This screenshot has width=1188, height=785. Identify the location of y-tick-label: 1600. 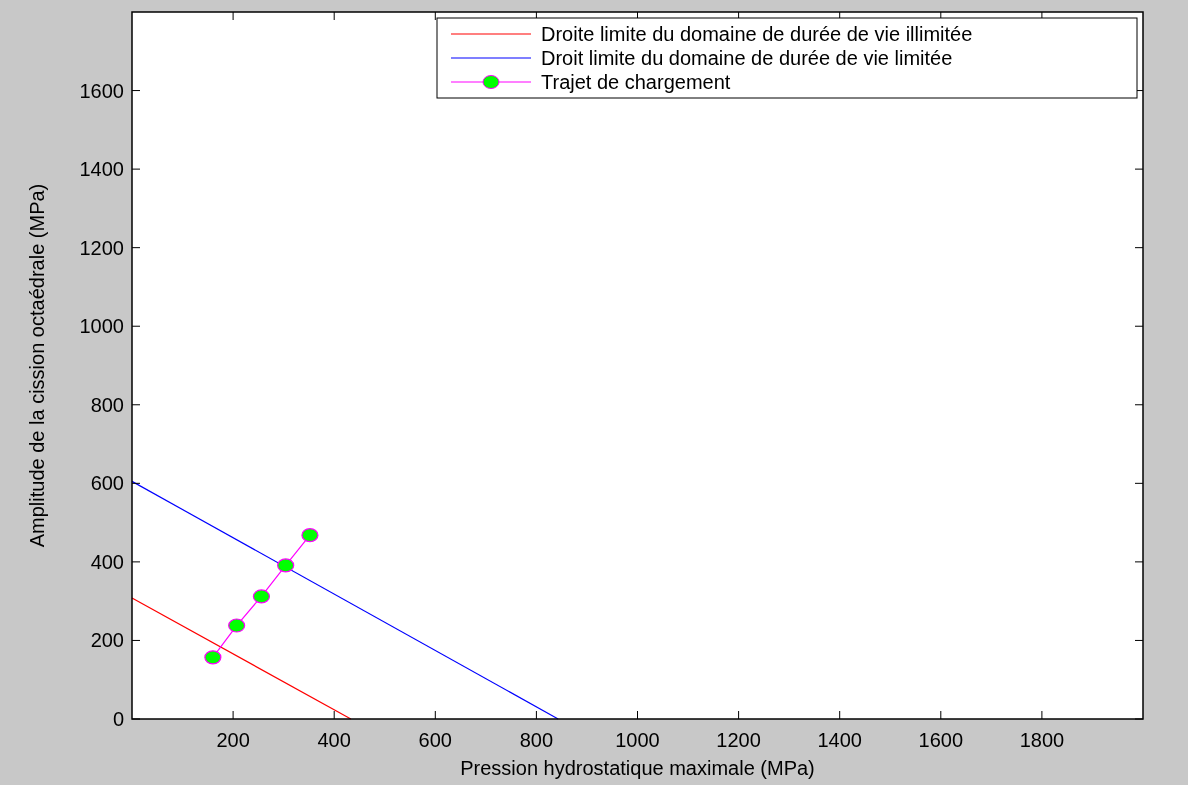
(101, 90).